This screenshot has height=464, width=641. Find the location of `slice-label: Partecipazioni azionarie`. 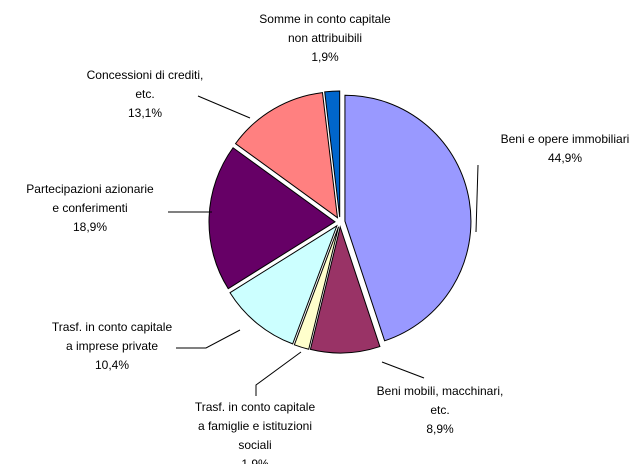

slice-label: Partecipazioni azionarie is located at coordinates (90, 189).